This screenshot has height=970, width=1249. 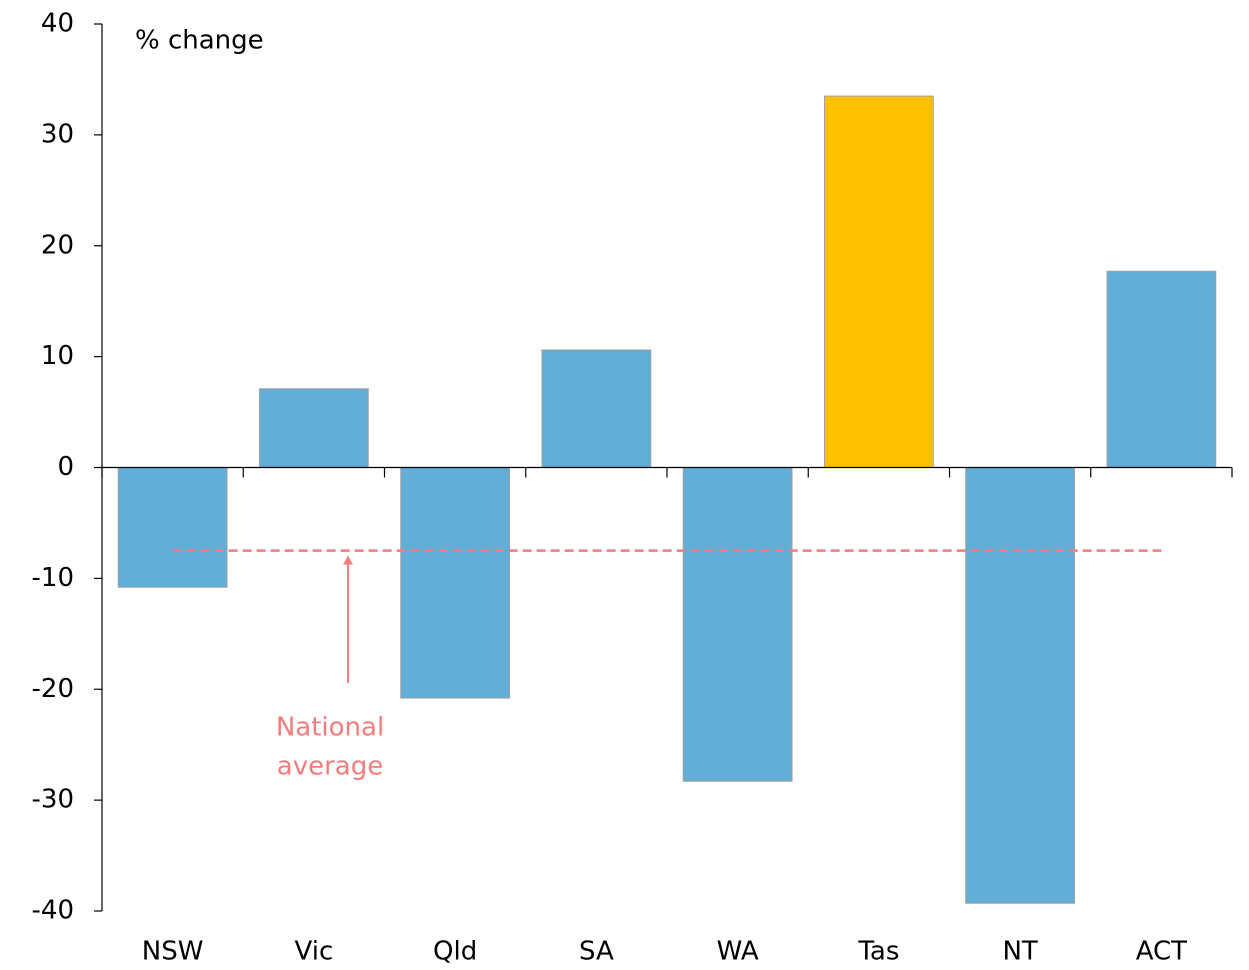 What do you see at coordinates (173, 952) in the screenshot?
I see `x-tick-label: NSW` at bounding box center [173, 952].